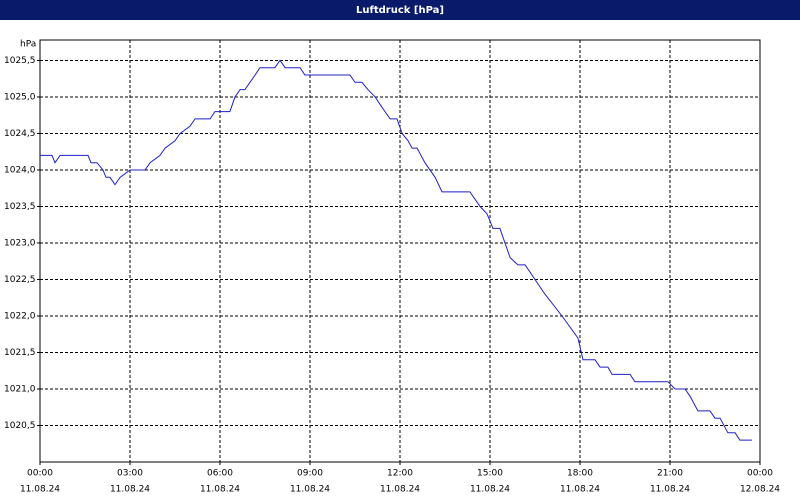 Image resolution: width=800 pixels, height=500 pixels. I want to click on y-tick-label: 1022,0, so click(20, 316).